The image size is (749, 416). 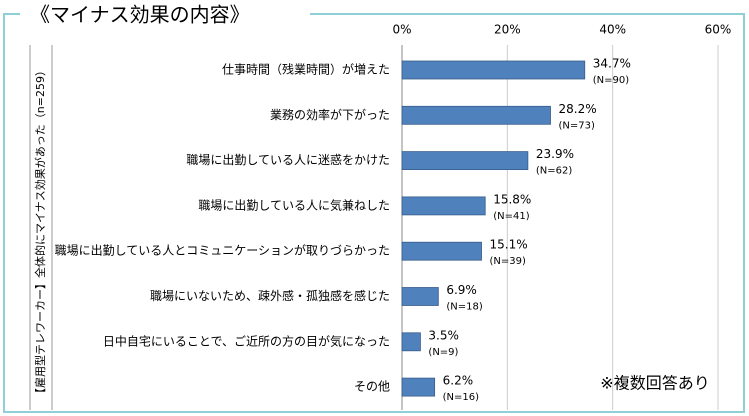 I want to click on value-label: 15.1%, so click(x=509, y=245).